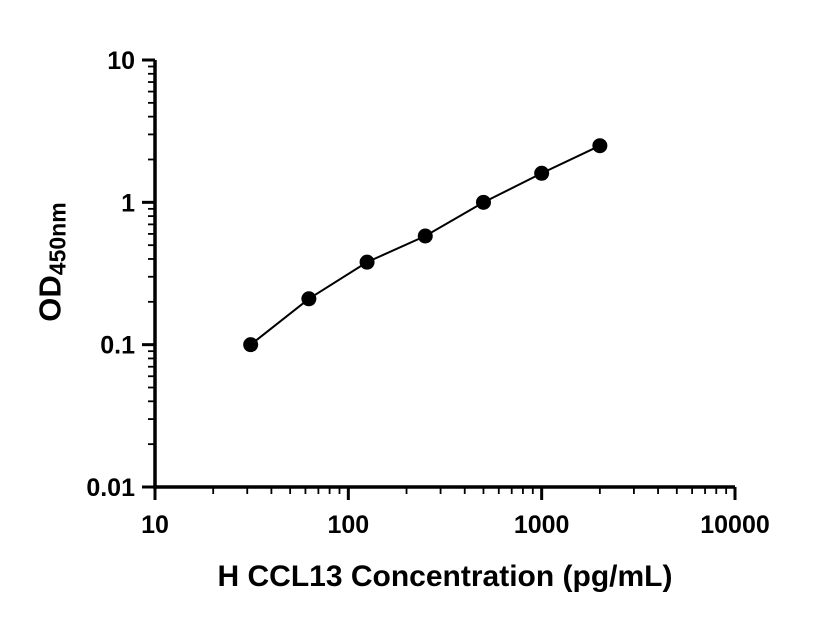  I want to click on x-tick-label: 10, so click(155, 525).